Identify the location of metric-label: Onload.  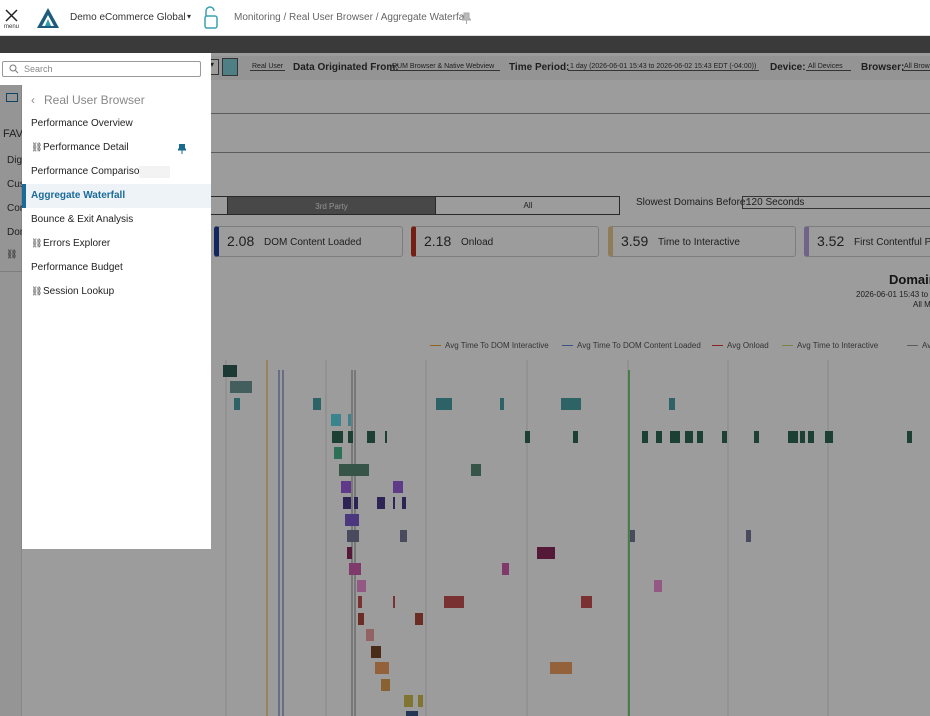
(477, 242).